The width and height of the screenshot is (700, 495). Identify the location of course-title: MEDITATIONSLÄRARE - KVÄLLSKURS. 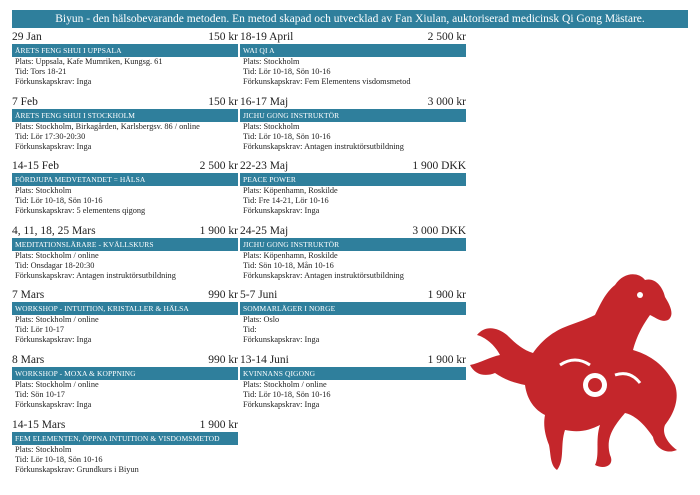
(125, 244).